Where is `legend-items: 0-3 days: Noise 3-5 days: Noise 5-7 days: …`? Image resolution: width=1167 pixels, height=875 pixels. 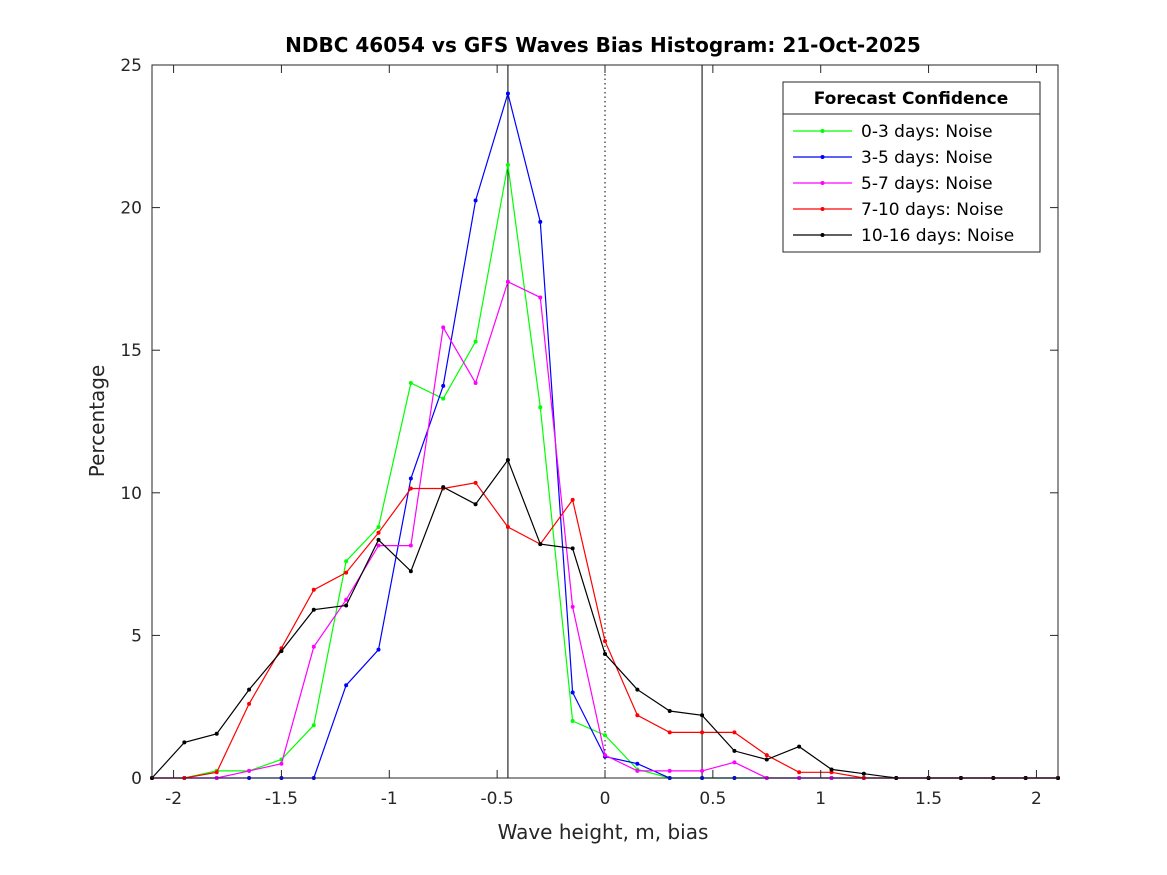 legend-items: 0-3 days: Noise 3-5 days: Noise 5-7 days: … is located at coordinates (903, 184).